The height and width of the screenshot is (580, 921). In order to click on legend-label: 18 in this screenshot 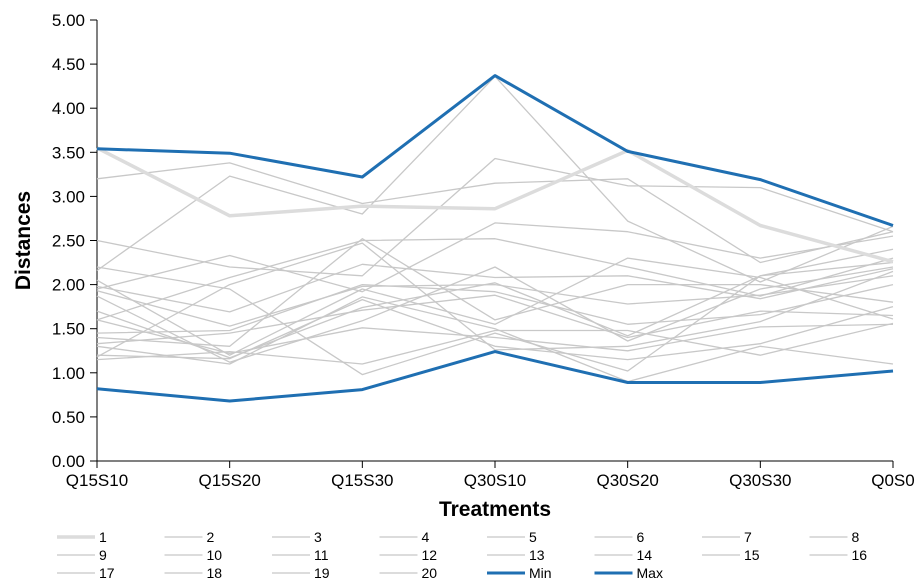, I will do `click(215, 572)`.